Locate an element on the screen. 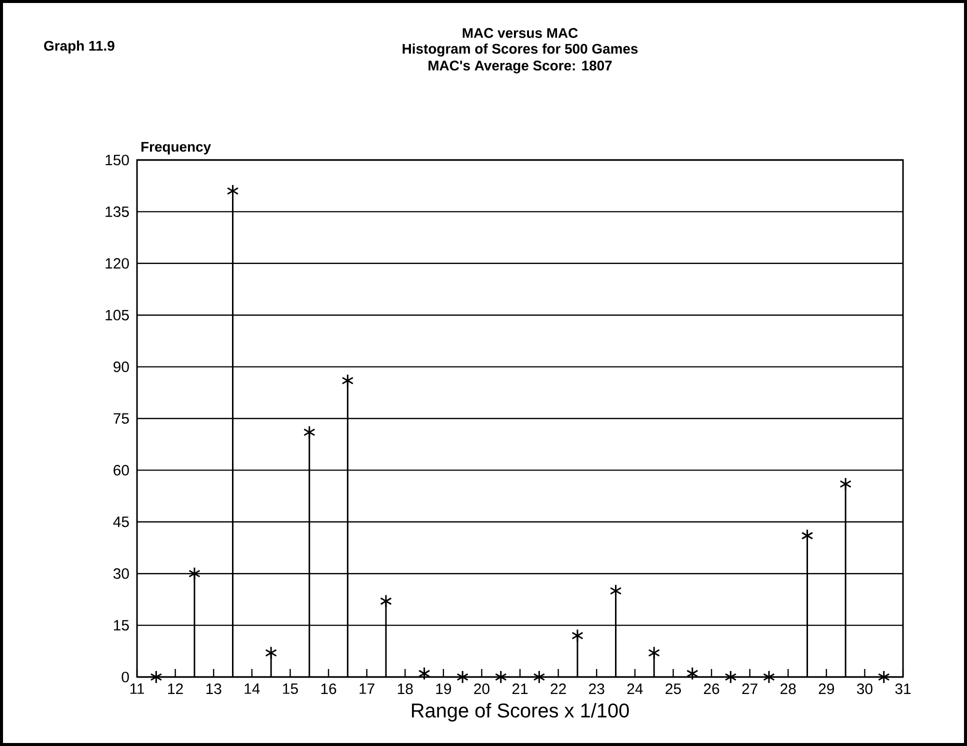  x-tick-label: 30 is located at coordinates (864, 689).